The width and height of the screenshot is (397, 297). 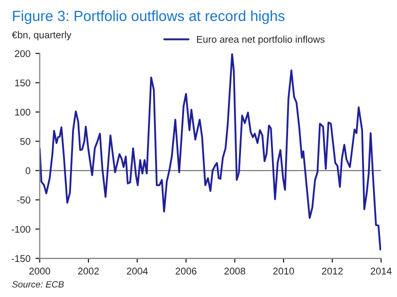 What do you see at coordinates (21, 229) in the screenshot?
I see `y-tick-label: -100` at bounding box center [21, 229].